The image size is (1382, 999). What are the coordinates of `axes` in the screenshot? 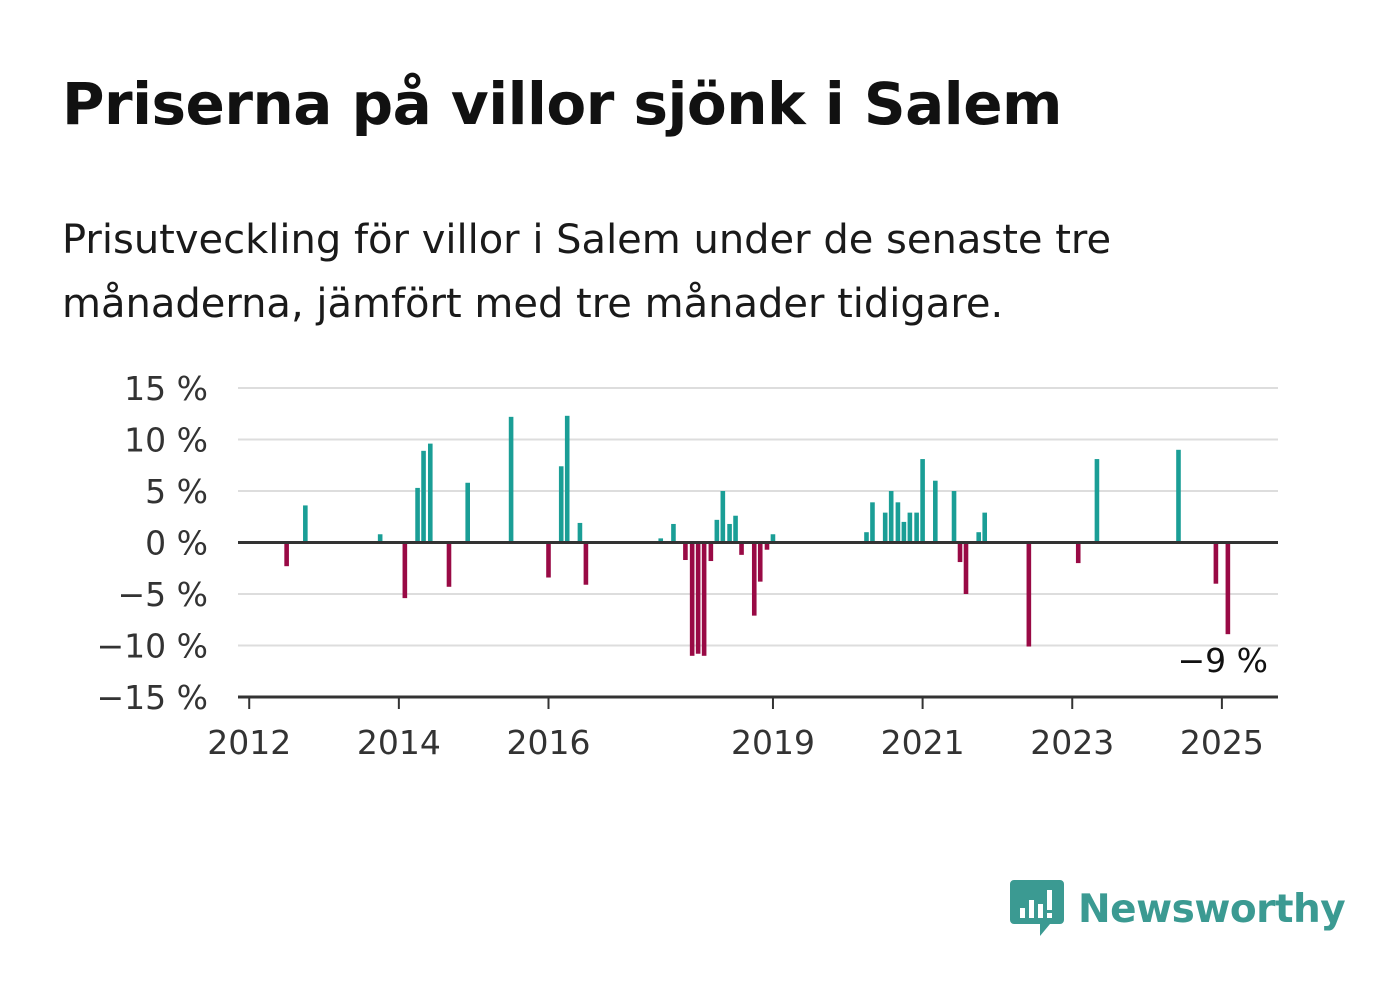 It's located at (758, 625).